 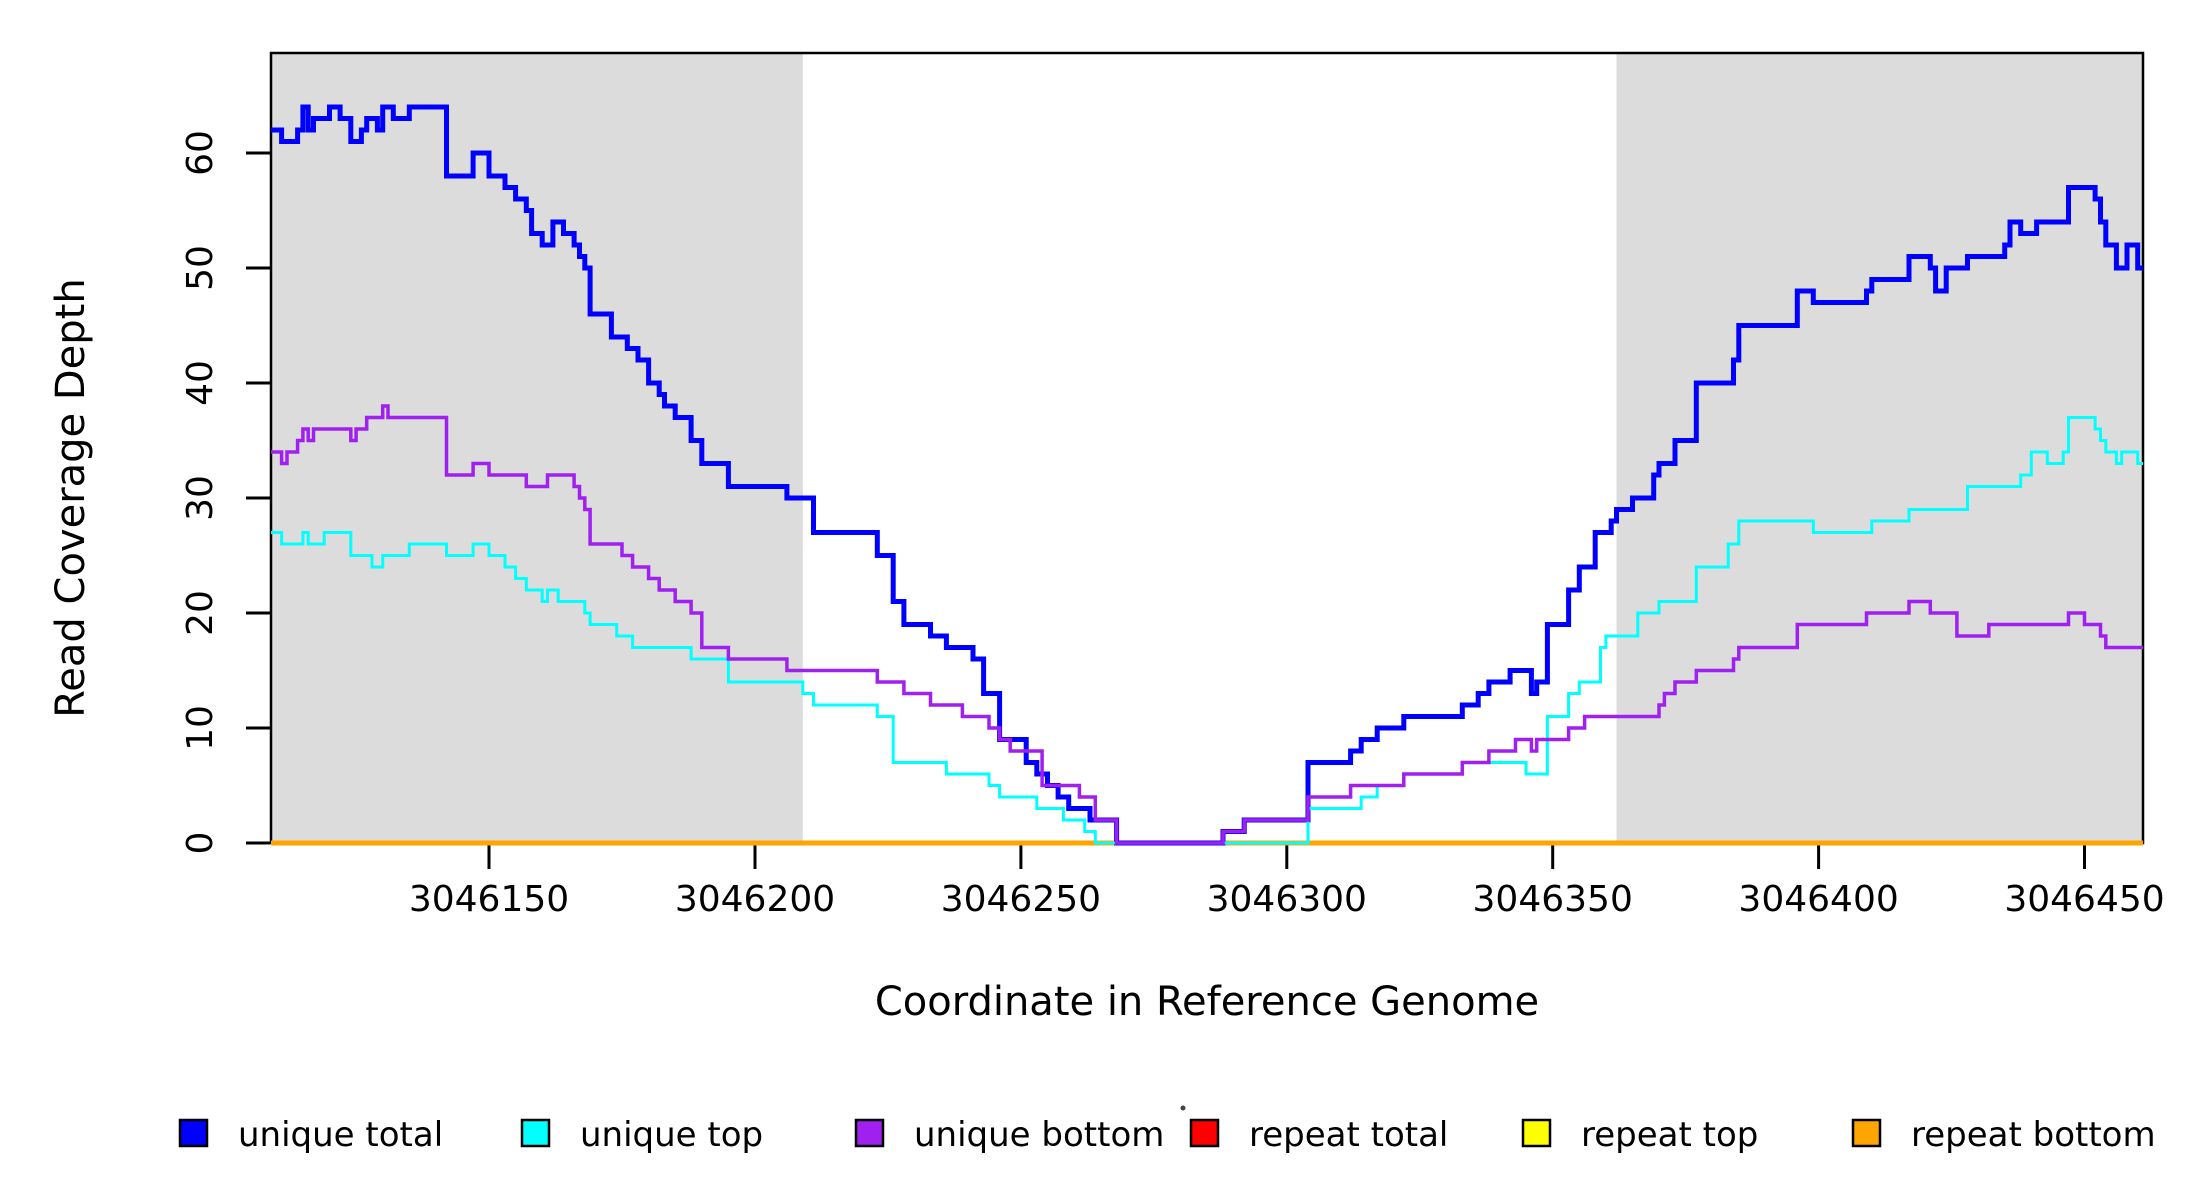 I want to click on legend-swatch-repeat-bottom, so click(x=1866, y=1133).